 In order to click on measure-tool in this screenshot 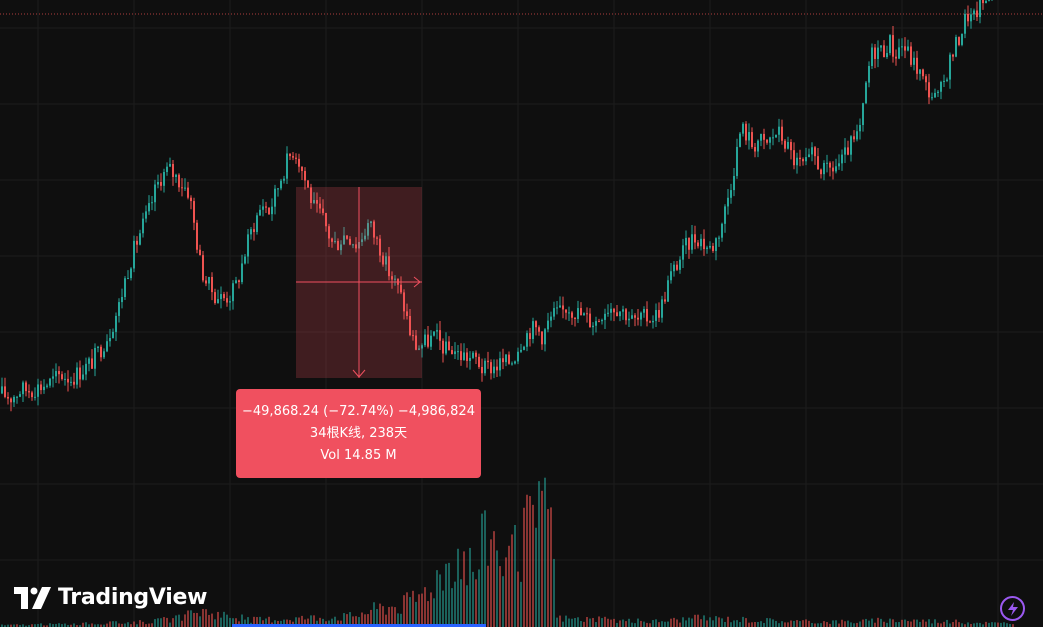, I will do `click(359, 282)`.